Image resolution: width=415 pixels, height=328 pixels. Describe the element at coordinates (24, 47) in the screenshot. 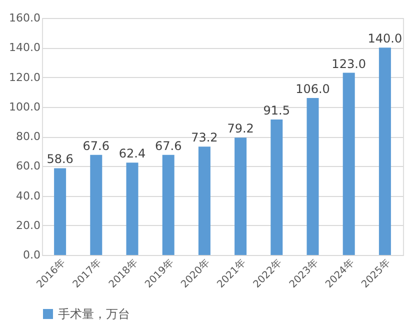

I see `y-tick-label: 140.0` at that location.